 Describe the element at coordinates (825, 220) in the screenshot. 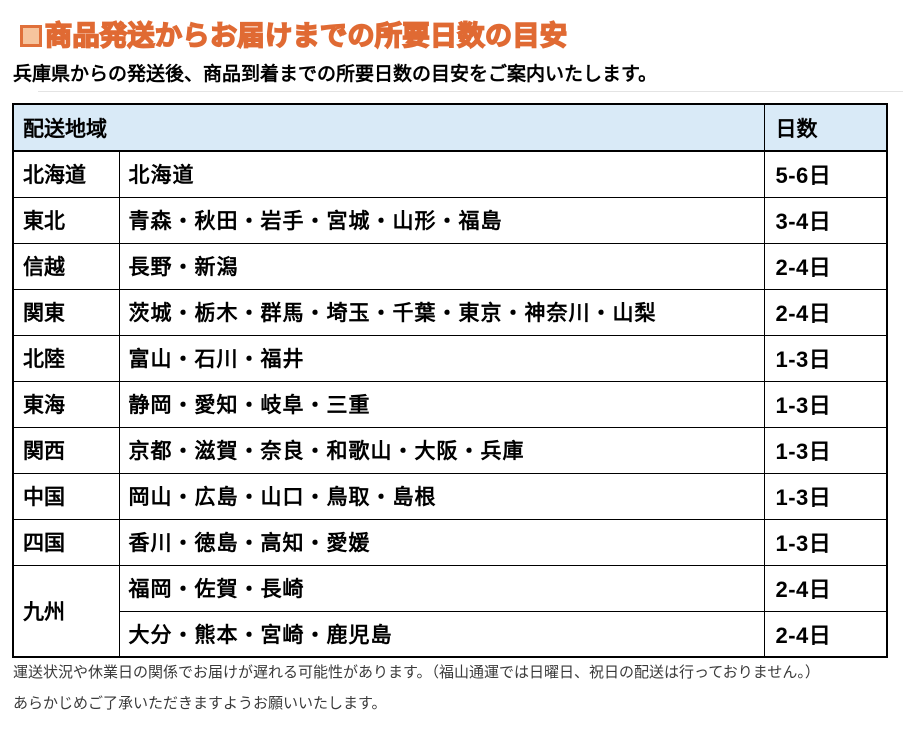

I see `days-cell: 3-4日` at that location.